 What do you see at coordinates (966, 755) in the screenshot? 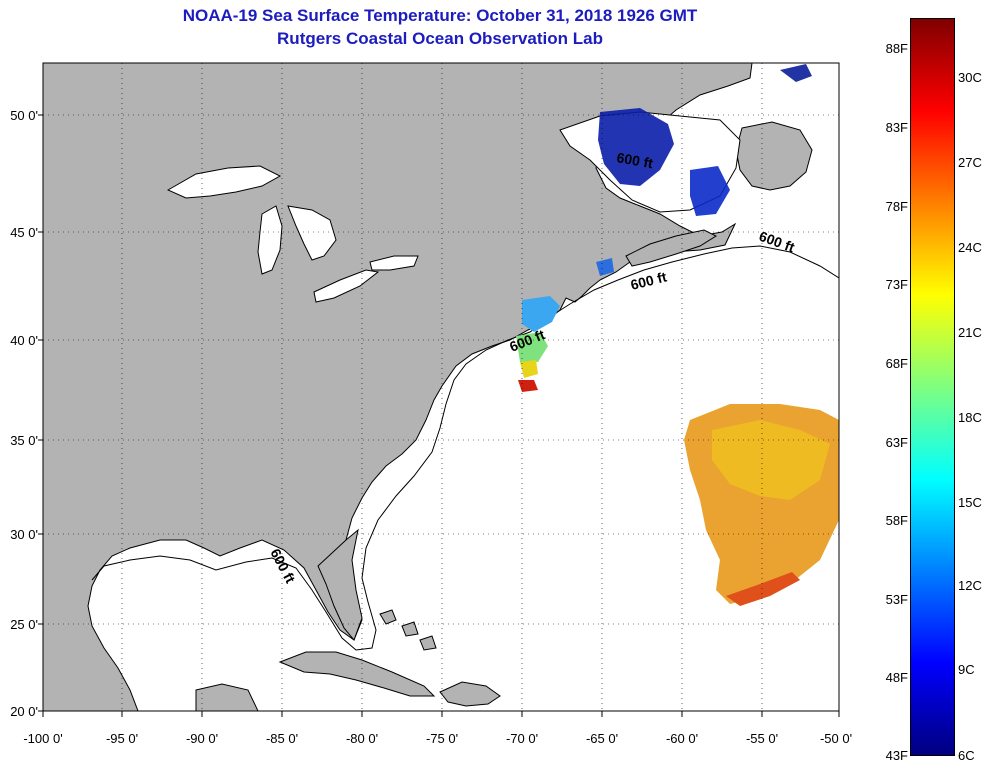
I see `colorbar-c-label: 6C` at bounding box center [966, 755].